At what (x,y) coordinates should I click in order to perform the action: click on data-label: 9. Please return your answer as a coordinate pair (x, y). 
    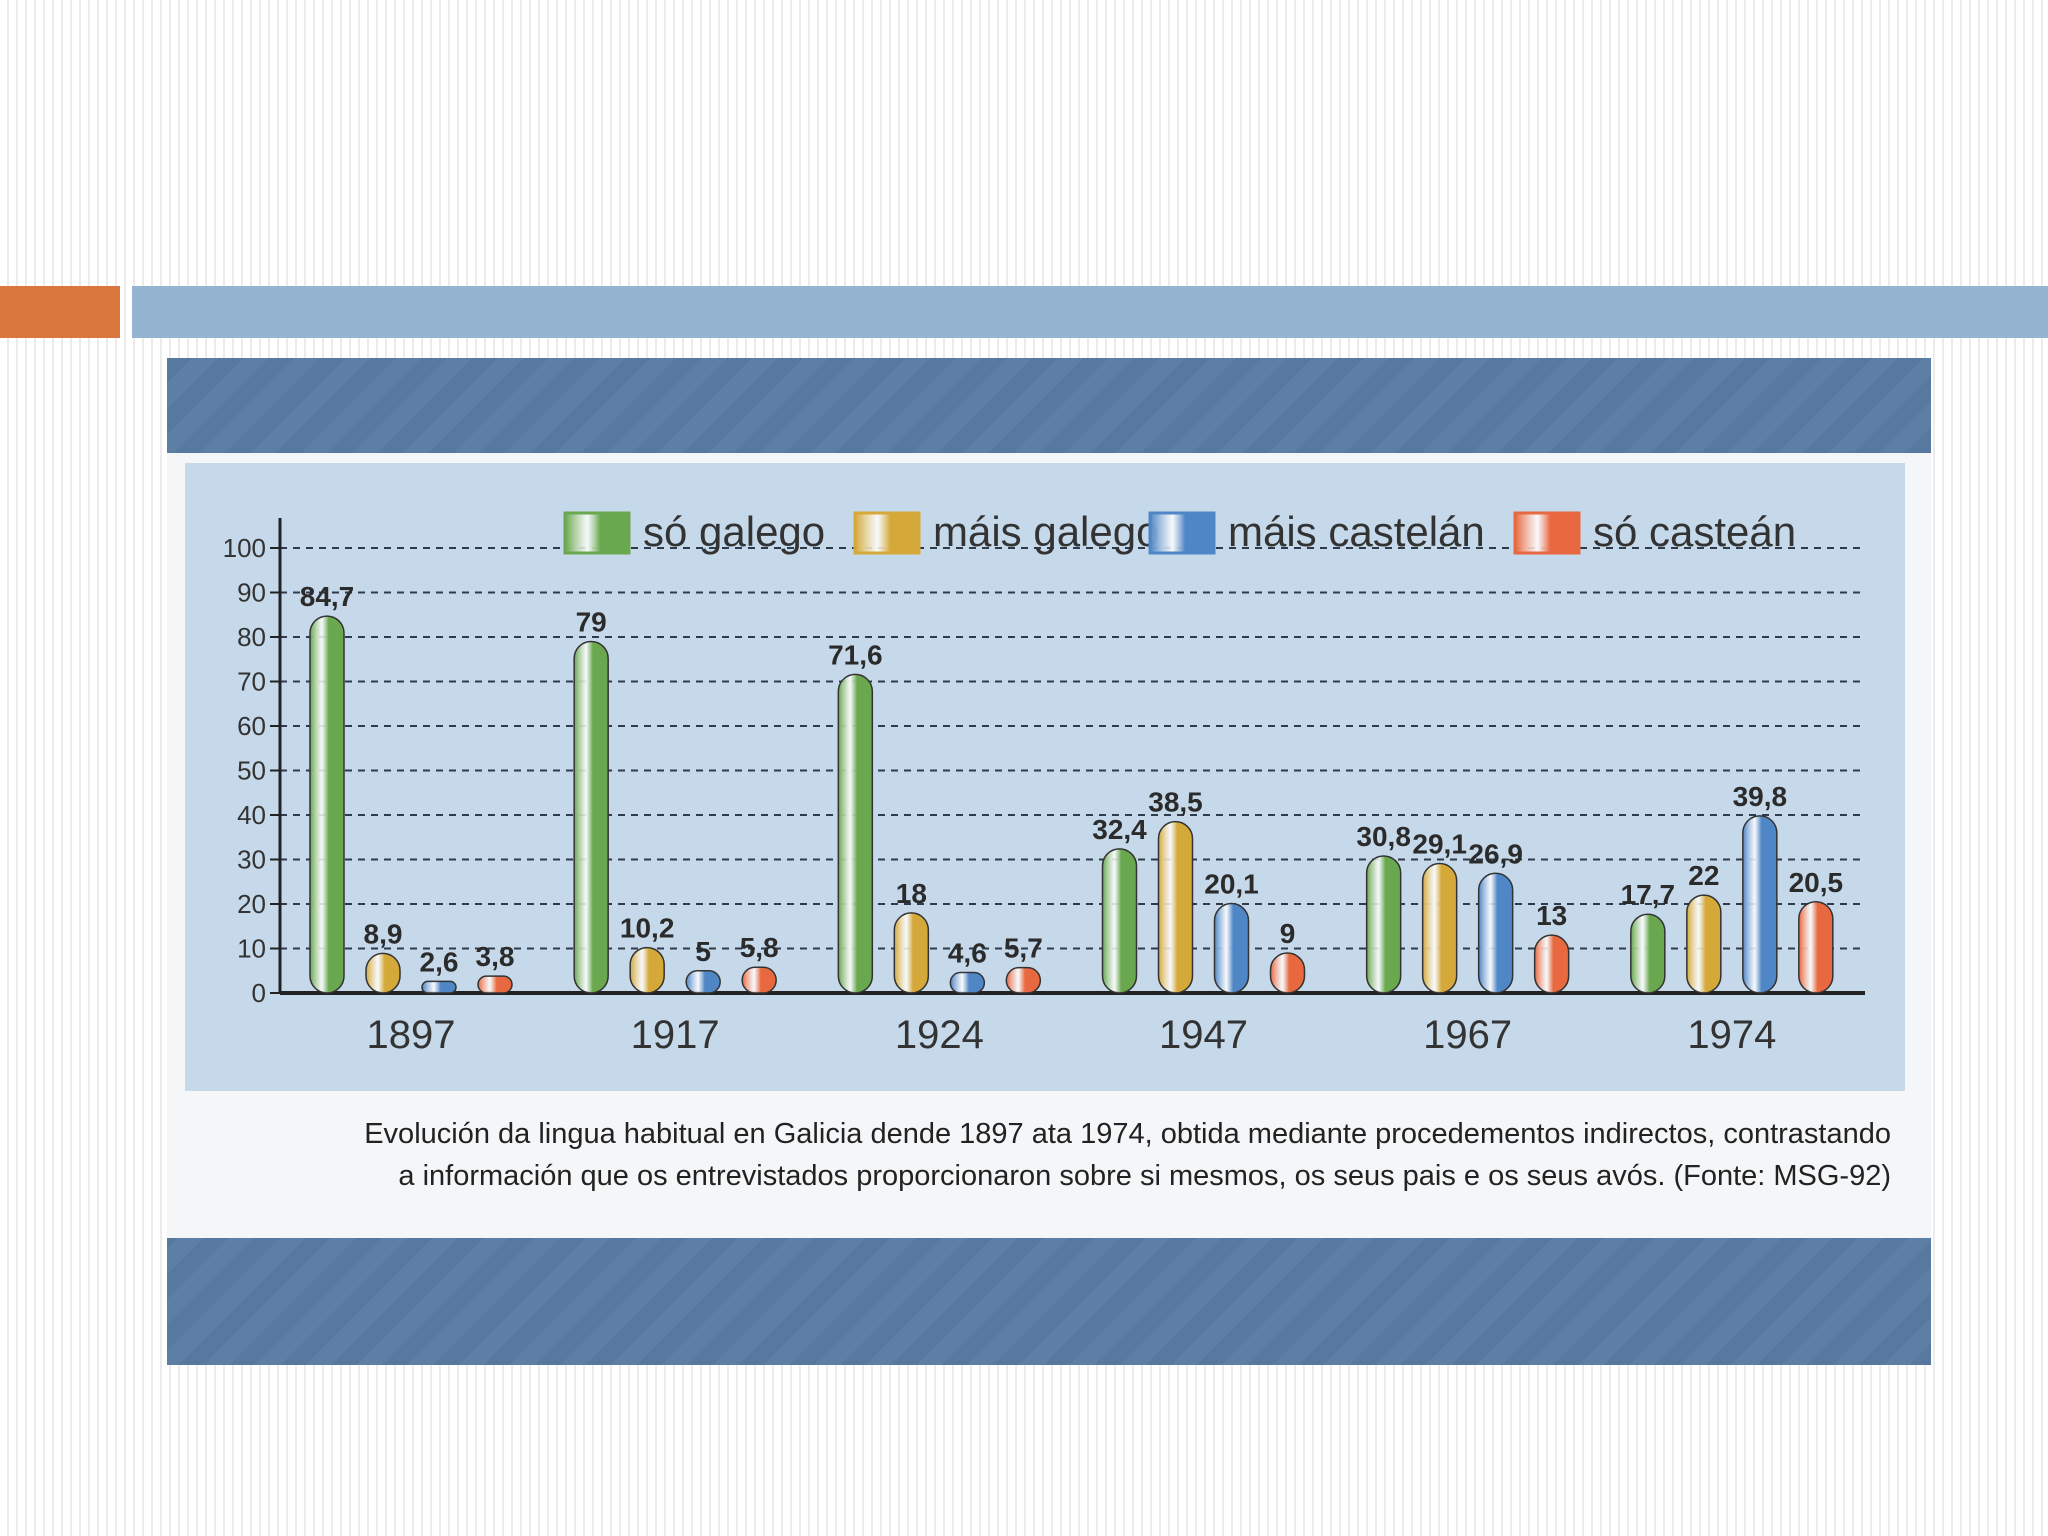
    Looking at the image, I should click on (1288, 933).